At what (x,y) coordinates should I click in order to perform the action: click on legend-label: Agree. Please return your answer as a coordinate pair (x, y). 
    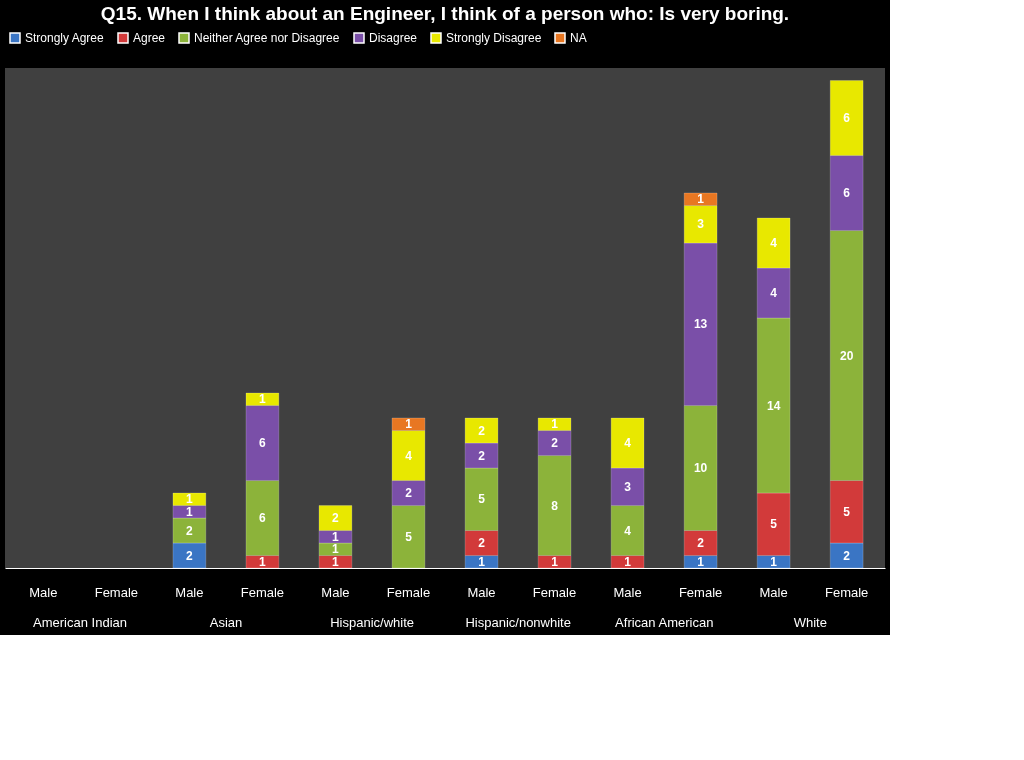
    Looking at the image, I should click on (149, 38).